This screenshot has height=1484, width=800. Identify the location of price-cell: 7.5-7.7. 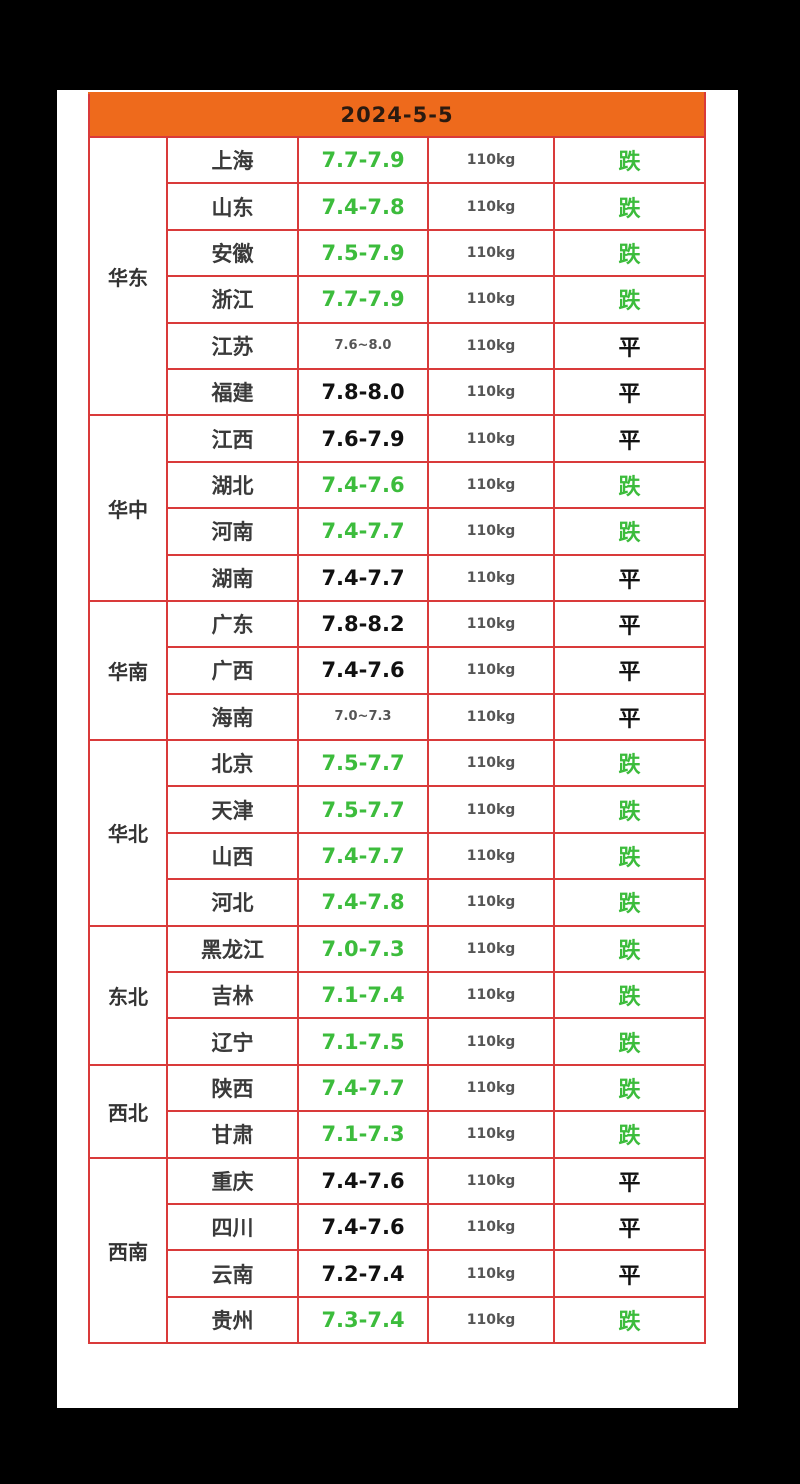
(363, 763).